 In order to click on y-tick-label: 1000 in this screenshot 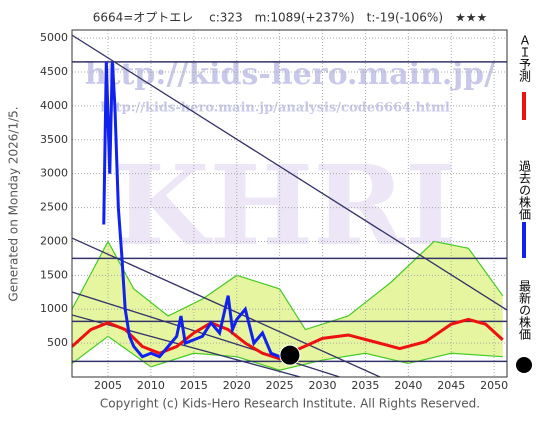, I will do `click(54, 308)`.